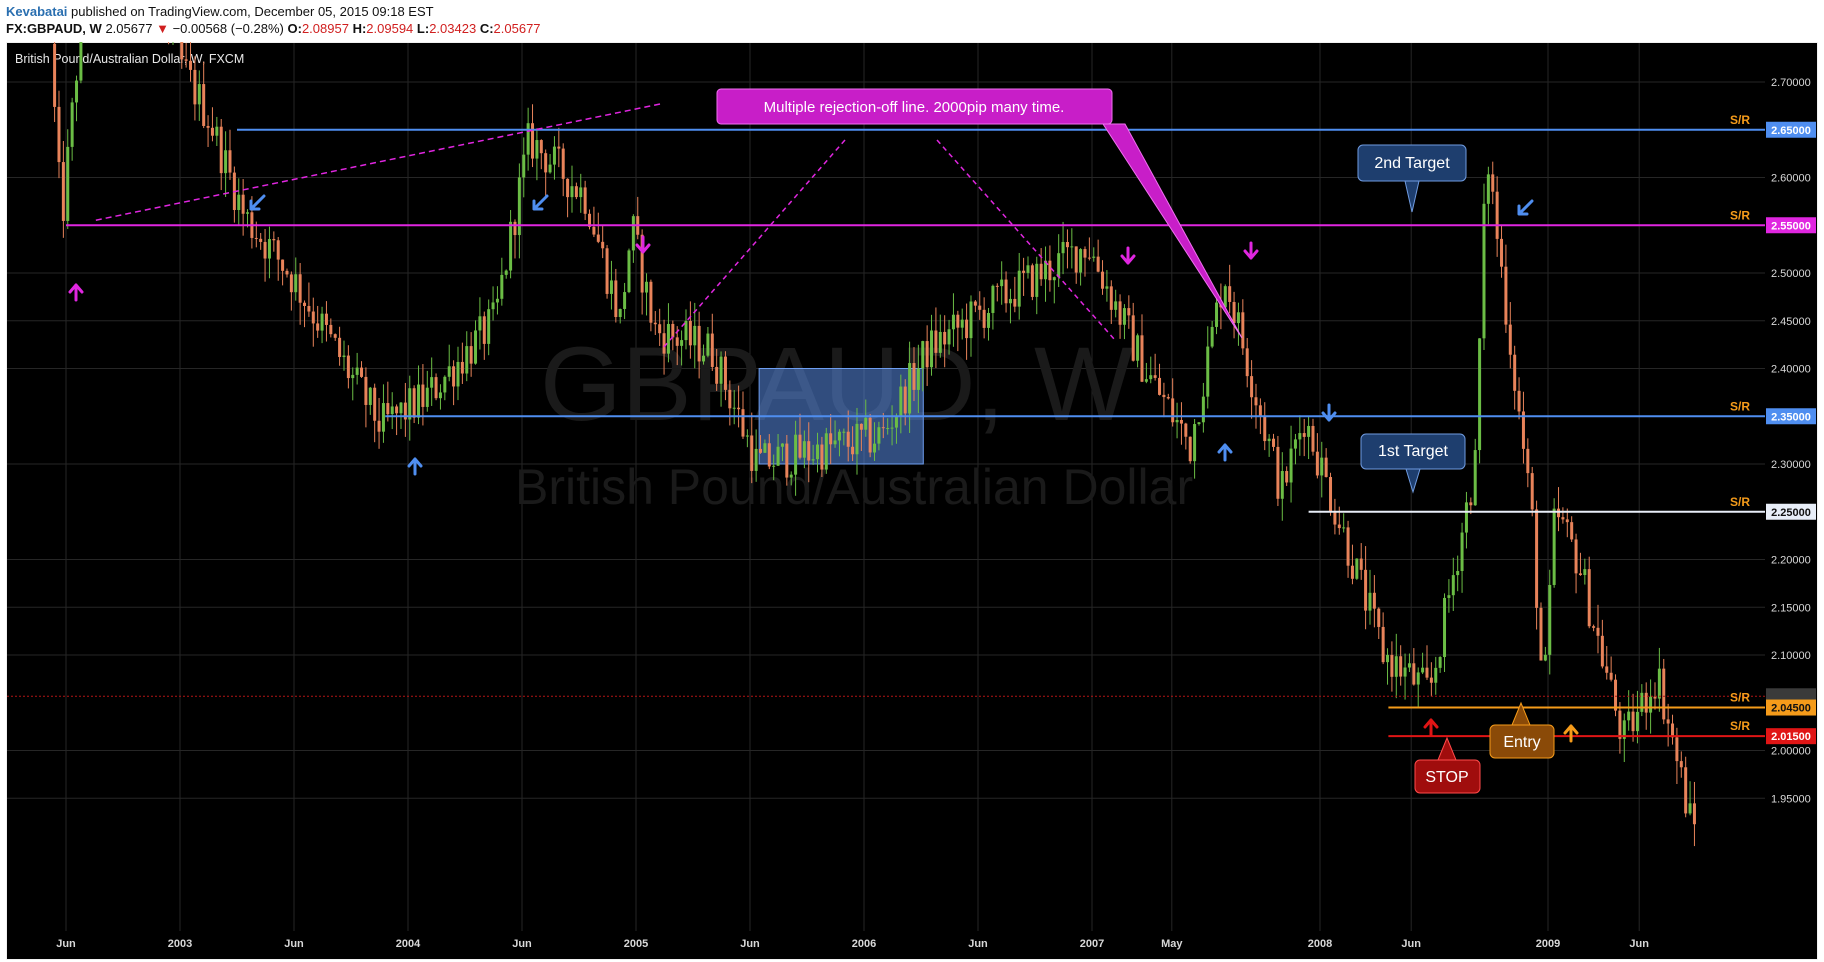 The height and width of the screenshot is (962, 1824). What do you see at coordinates (1412, 163) in the screenshot?
I see `target2-text: 2nd Target` at bounding box center [1412, 163].